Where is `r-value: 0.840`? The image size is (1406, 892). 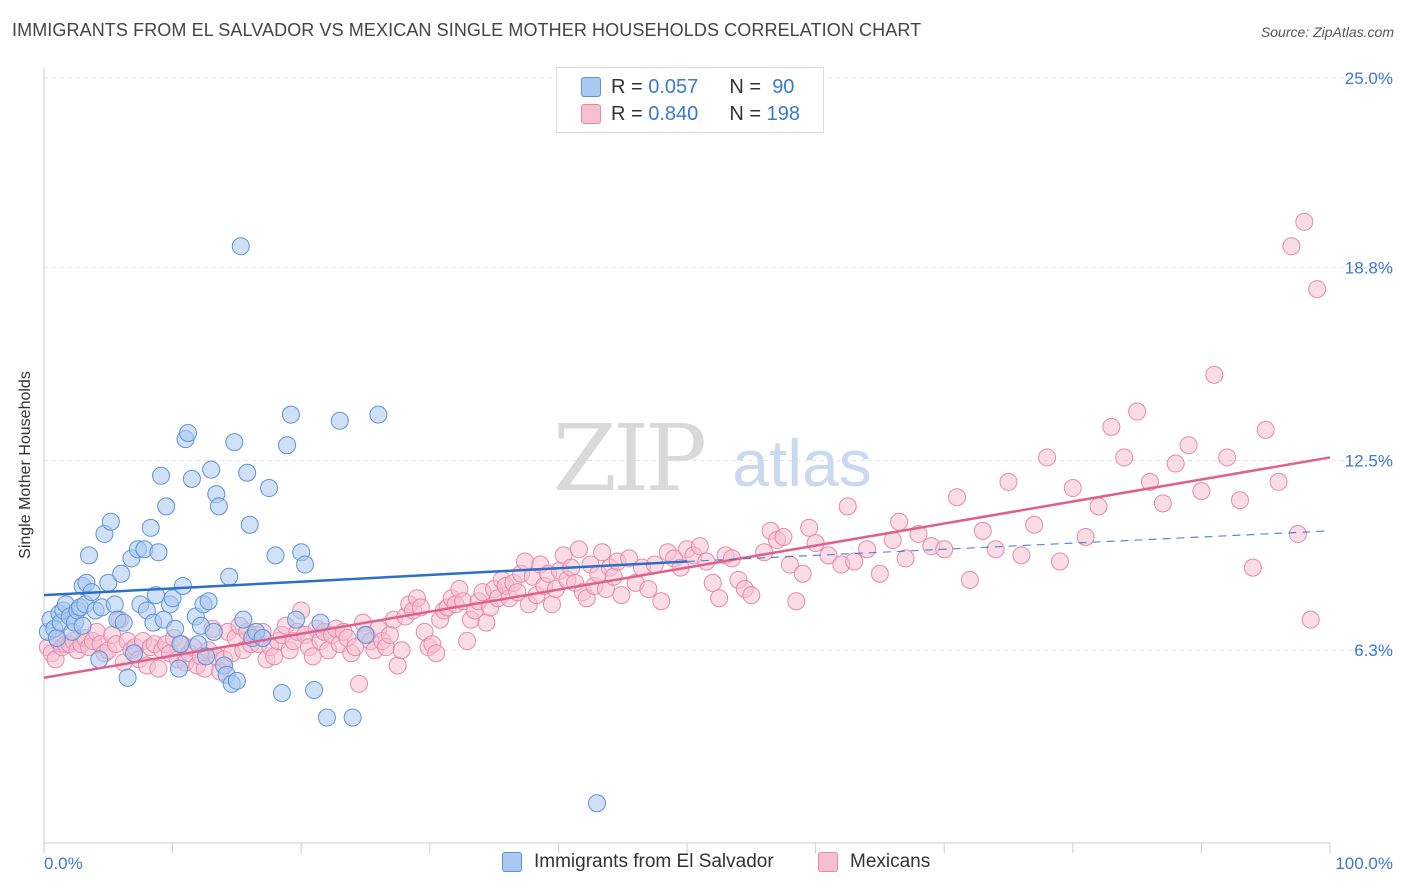
r-value: 0.840 is located at coordinates (673, 113).